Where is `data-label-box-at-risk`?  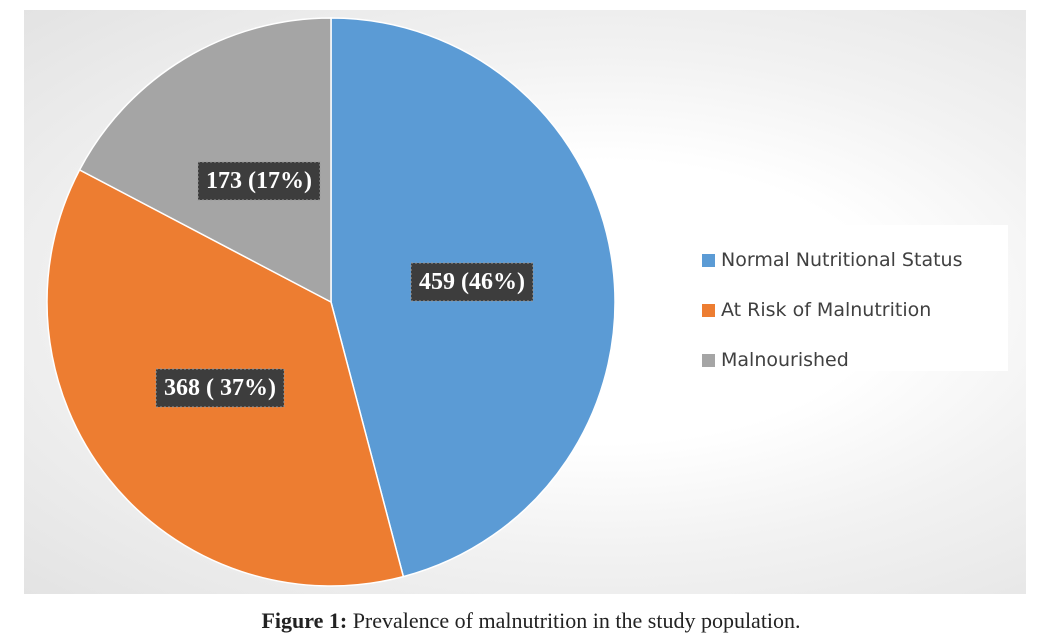 data-label-box-at-risk is located at coordinates (220, 388).